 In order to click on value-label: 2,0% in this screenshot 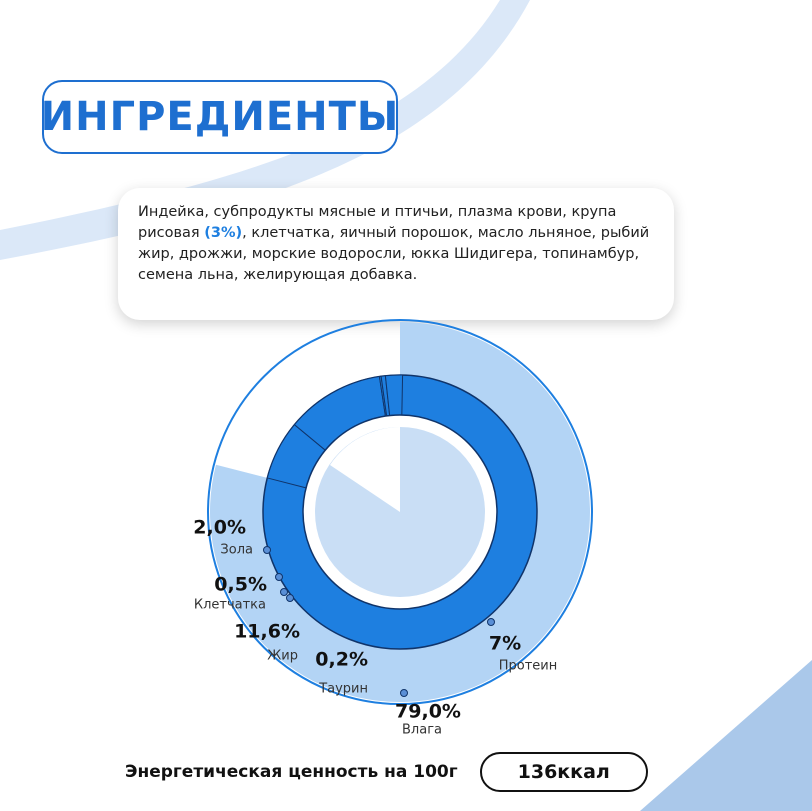, I will do `click(219, 528)`.